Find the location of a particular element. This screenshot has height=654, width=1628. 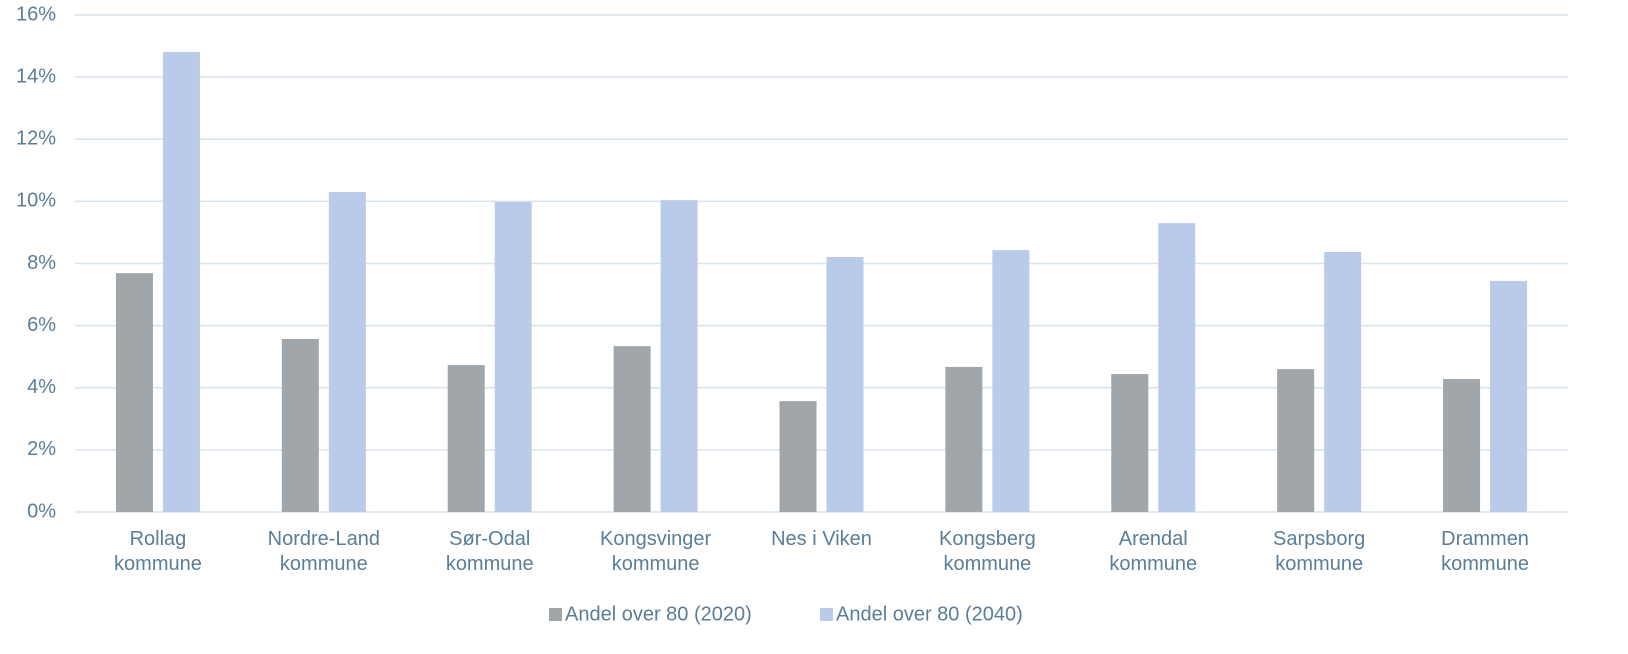

x-tick-label: Nes i Viken is located at coordinates (821, 539).